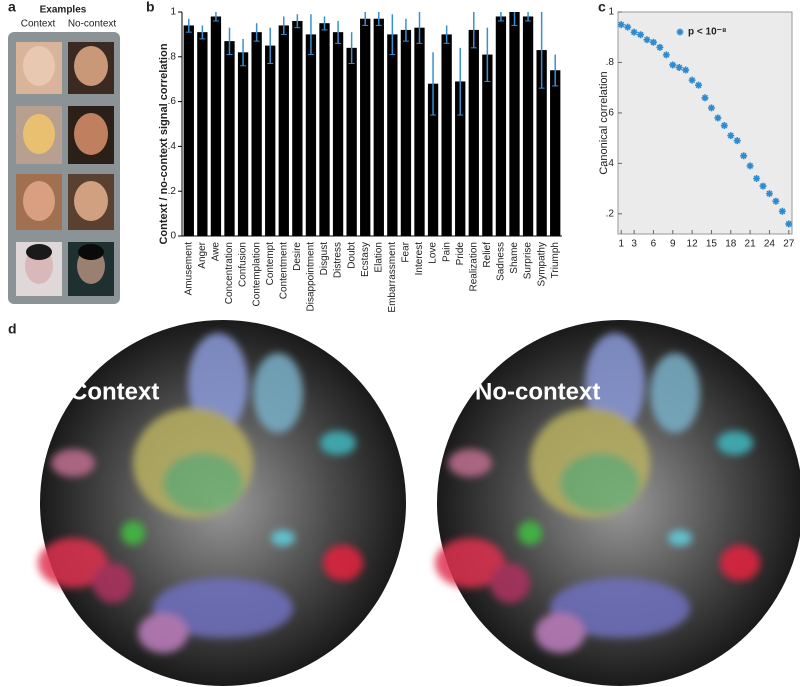 The width and height of the screenshot is (800, 687). What do you see at coordinates (751, 244) in the screenshot?
I see `x-tick-label: 21` at bounding box center [751, 244].